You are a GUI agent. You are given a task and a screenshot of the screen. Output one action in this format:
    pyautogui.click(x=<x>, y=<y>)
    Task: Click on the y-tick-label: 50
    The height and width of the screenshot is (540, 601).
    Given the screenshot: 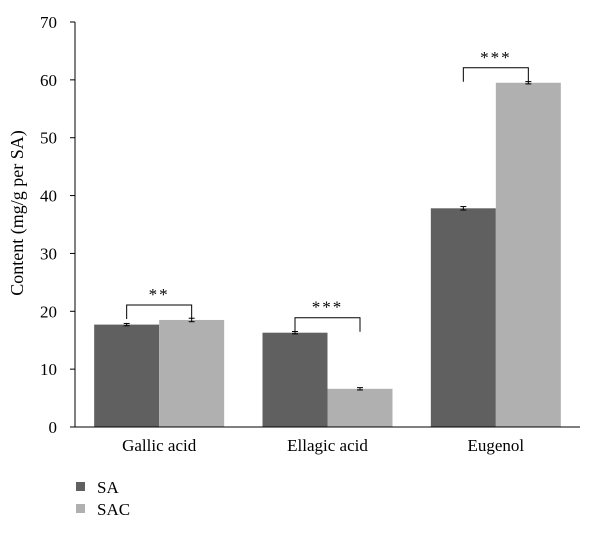 What is the action you would take?
    pyautogui.click(x=48, y=138)
    